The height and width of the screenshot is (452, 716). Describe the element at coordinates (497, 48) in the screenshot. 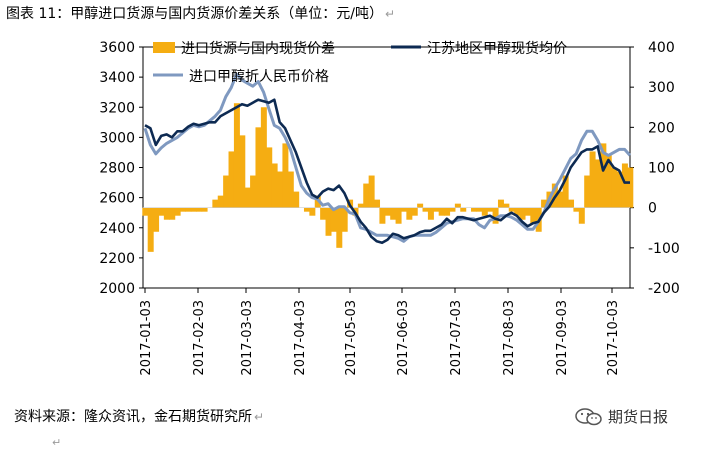

I see `legend-label-jiangsu: 江苏地区甲醇现货均价` at that location.